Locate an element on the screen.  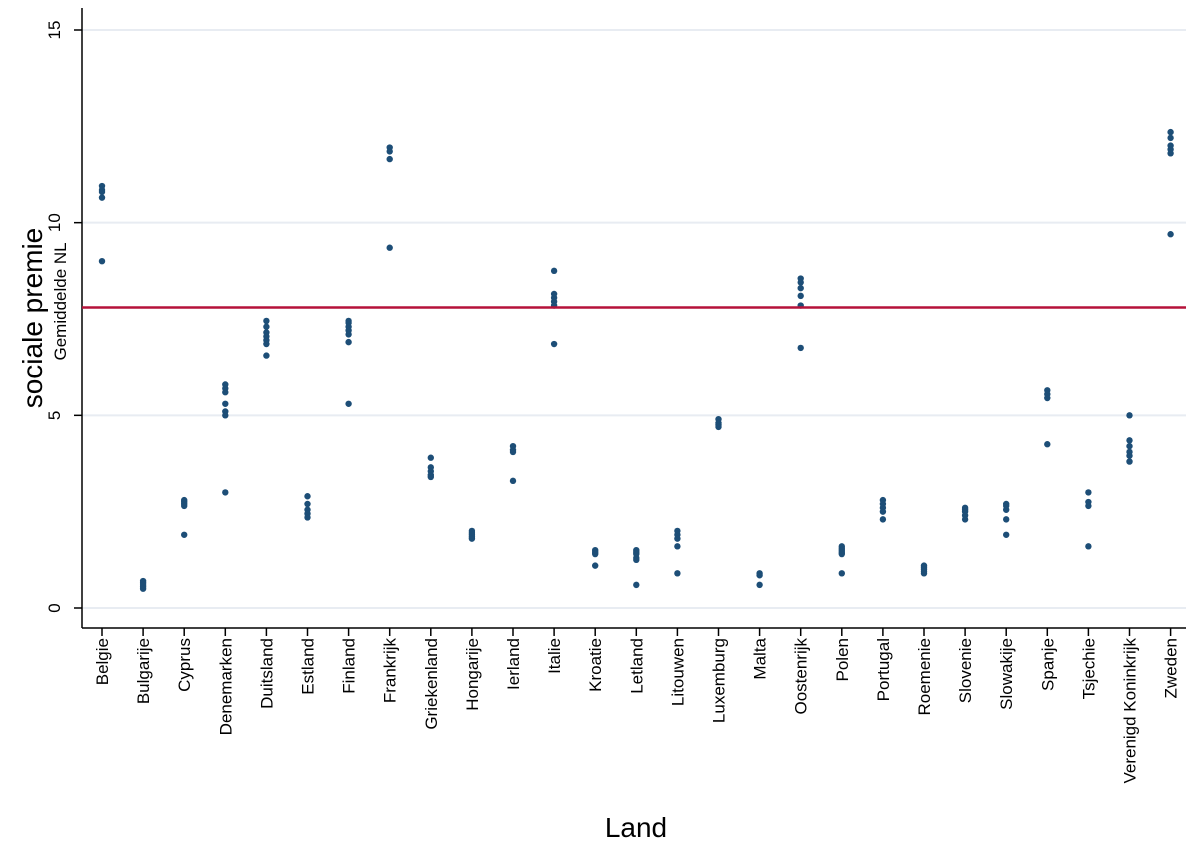
reference-line-label: Gemiddelde NL is located at coordinates (60, 301).